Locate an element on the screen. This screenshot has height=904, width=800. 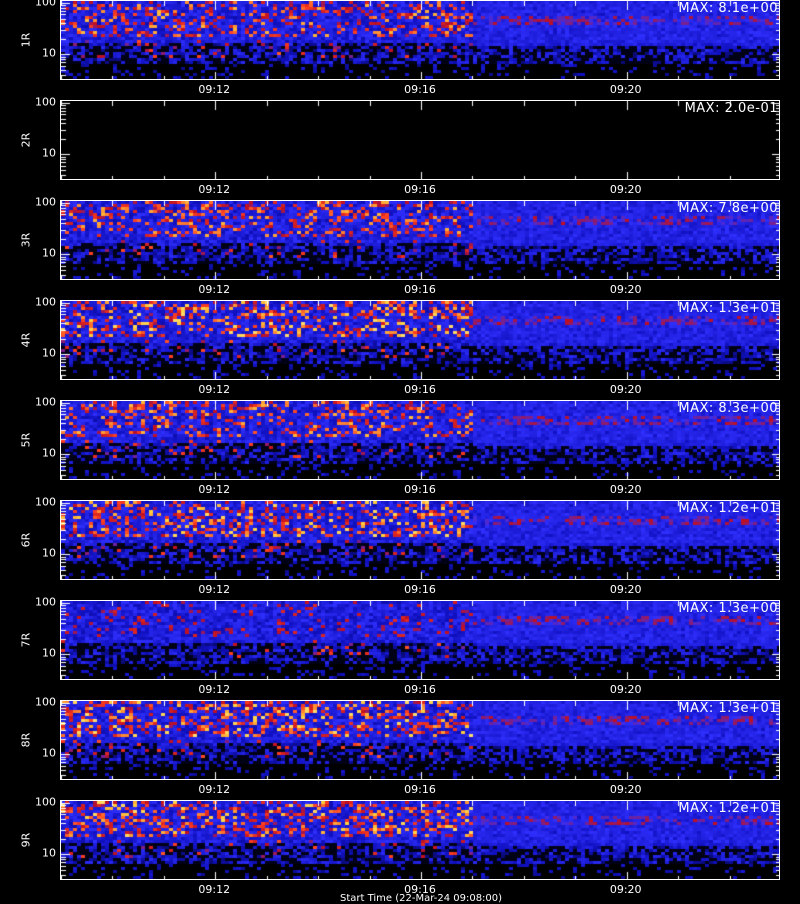
y-axis-label: 9R is located at coordinates (26, 840).